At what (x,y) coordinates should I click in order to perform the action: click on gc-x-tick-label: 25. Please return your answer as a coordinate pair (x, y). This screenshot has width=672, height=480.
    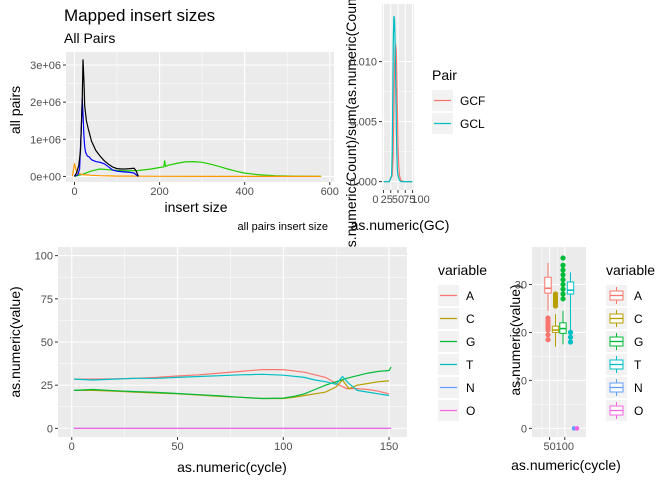
    Looking at the image, I should click on (387, 200).